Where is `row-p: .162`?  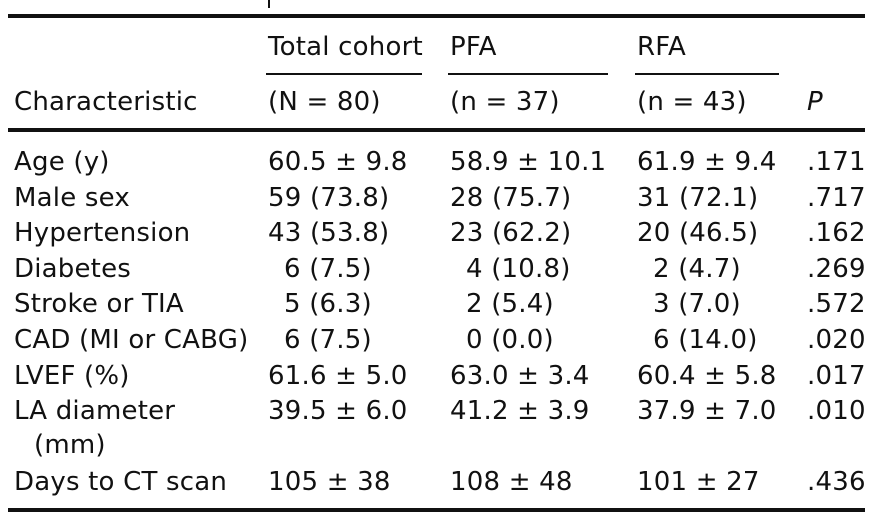 row-p: .162 is located at coordinates (836, 233).